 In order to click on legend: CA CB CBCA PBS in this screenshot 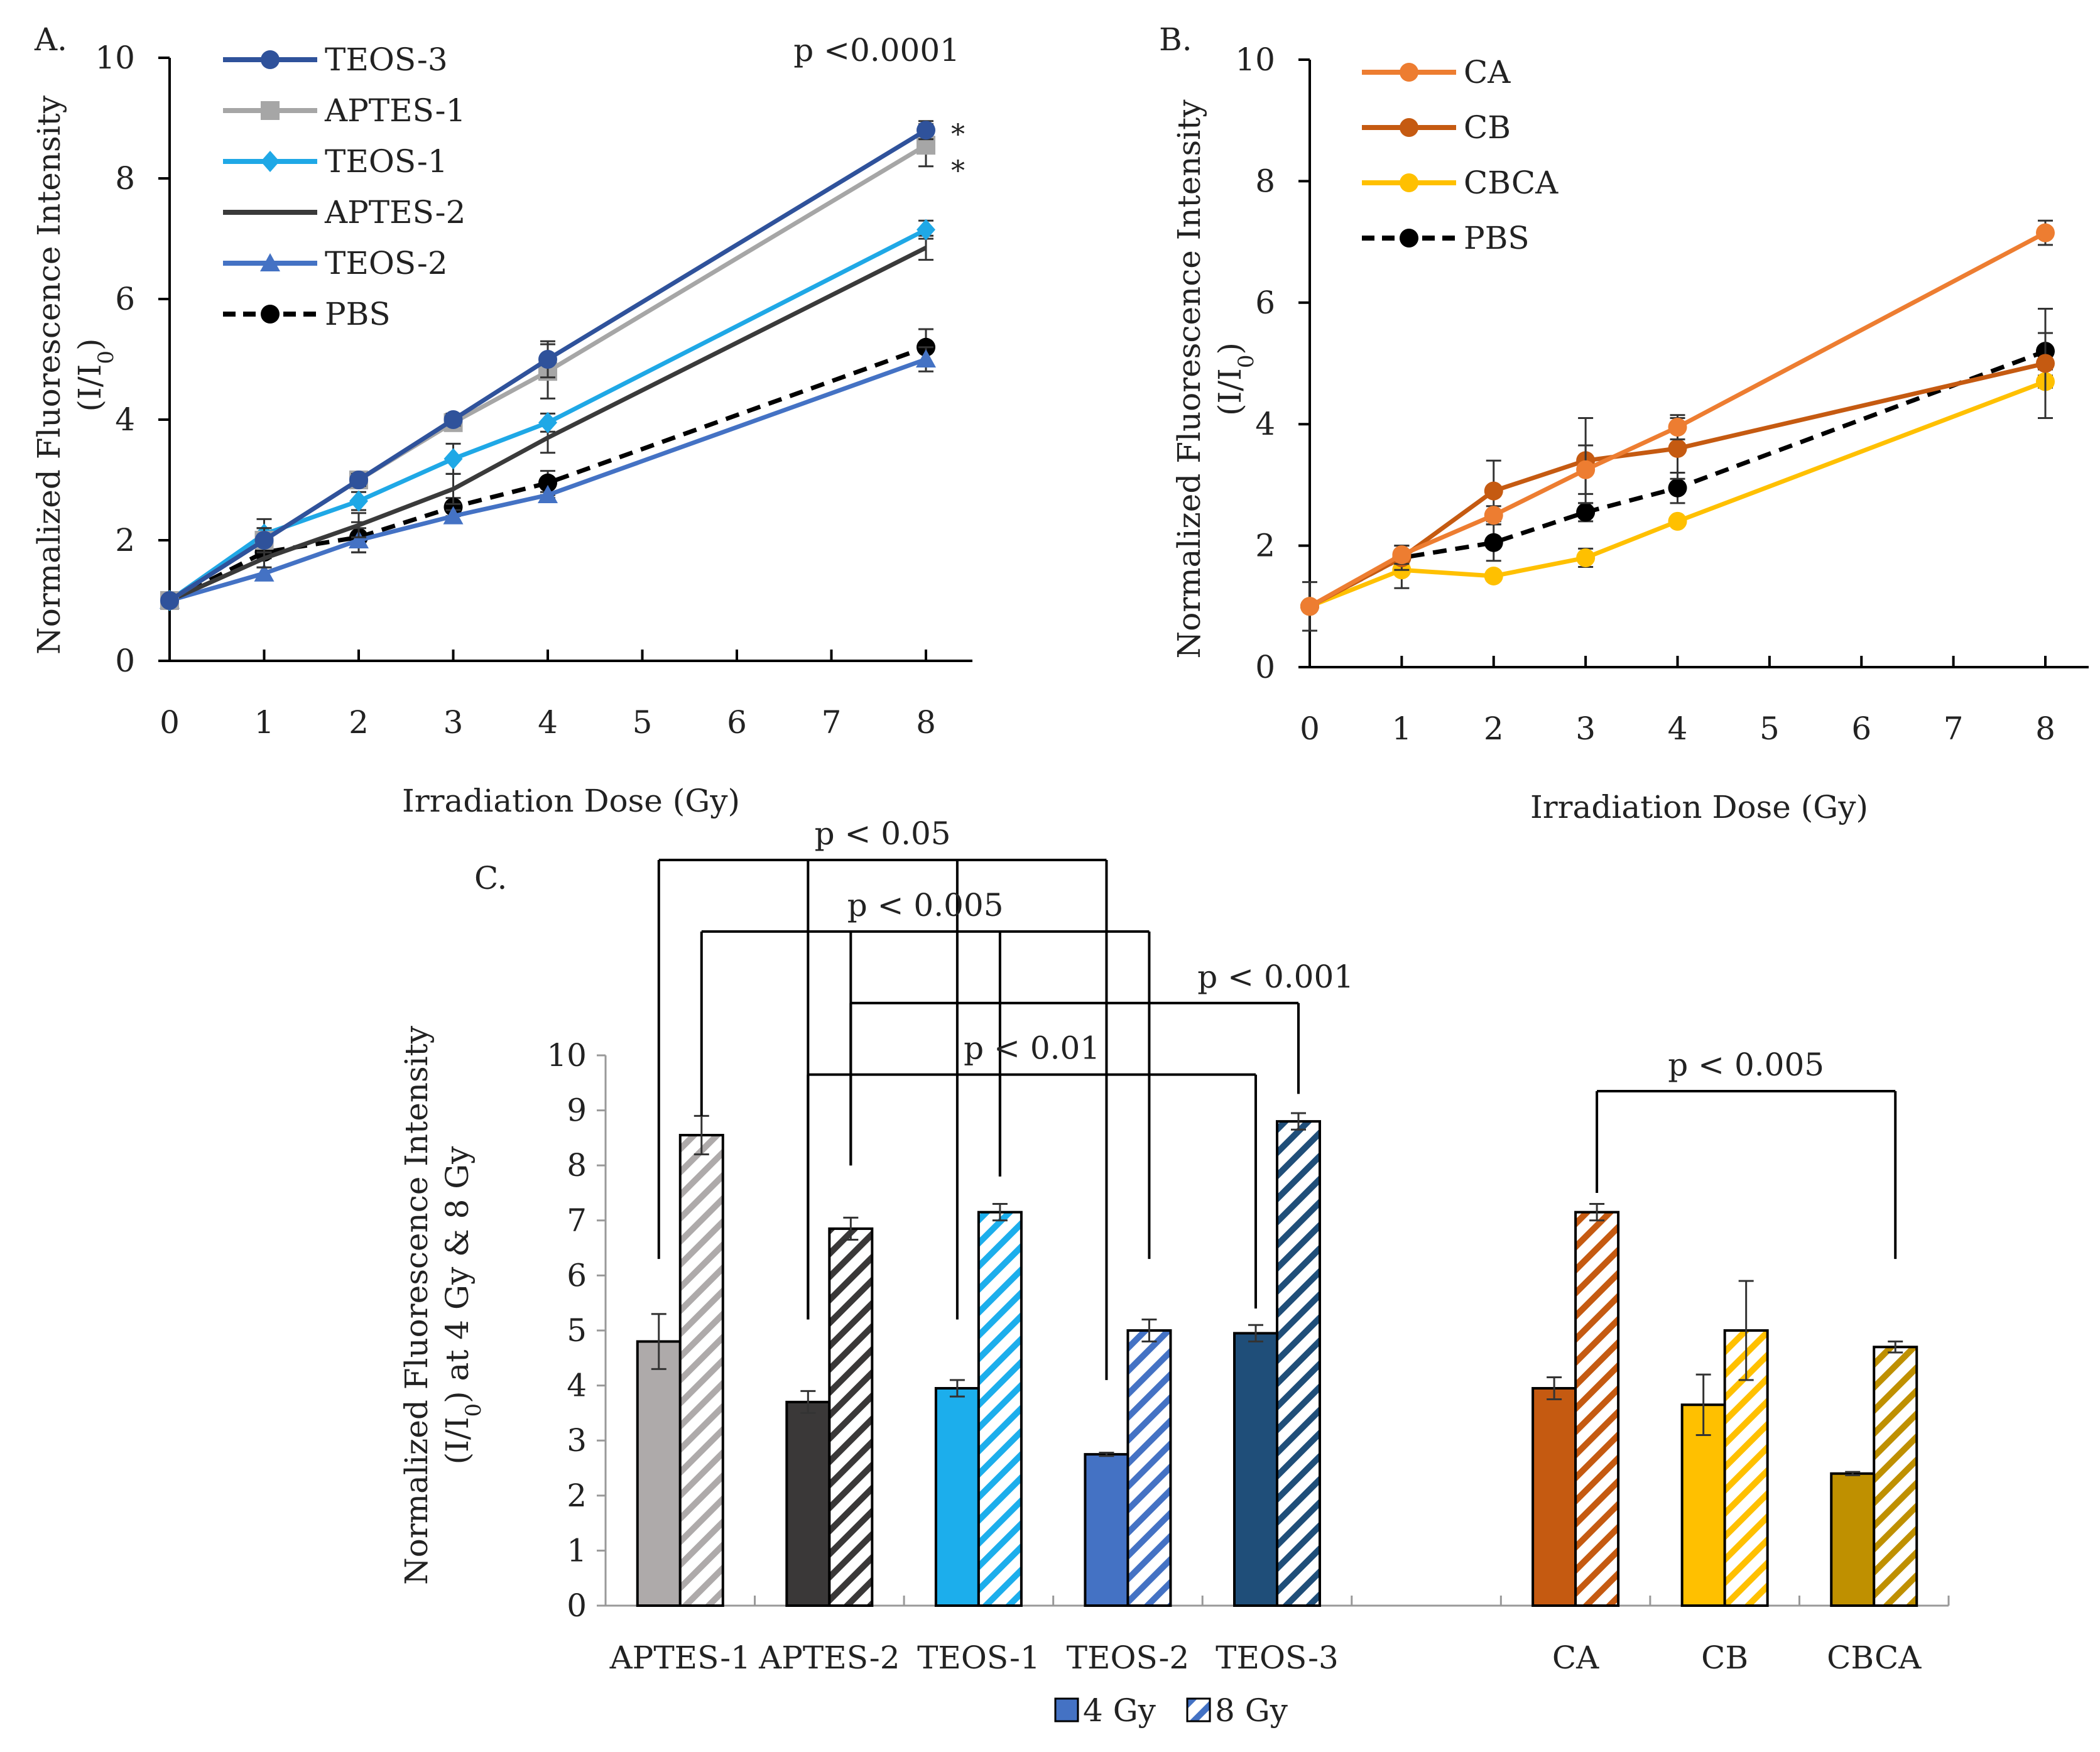, I will do `click(1460, 155)`.